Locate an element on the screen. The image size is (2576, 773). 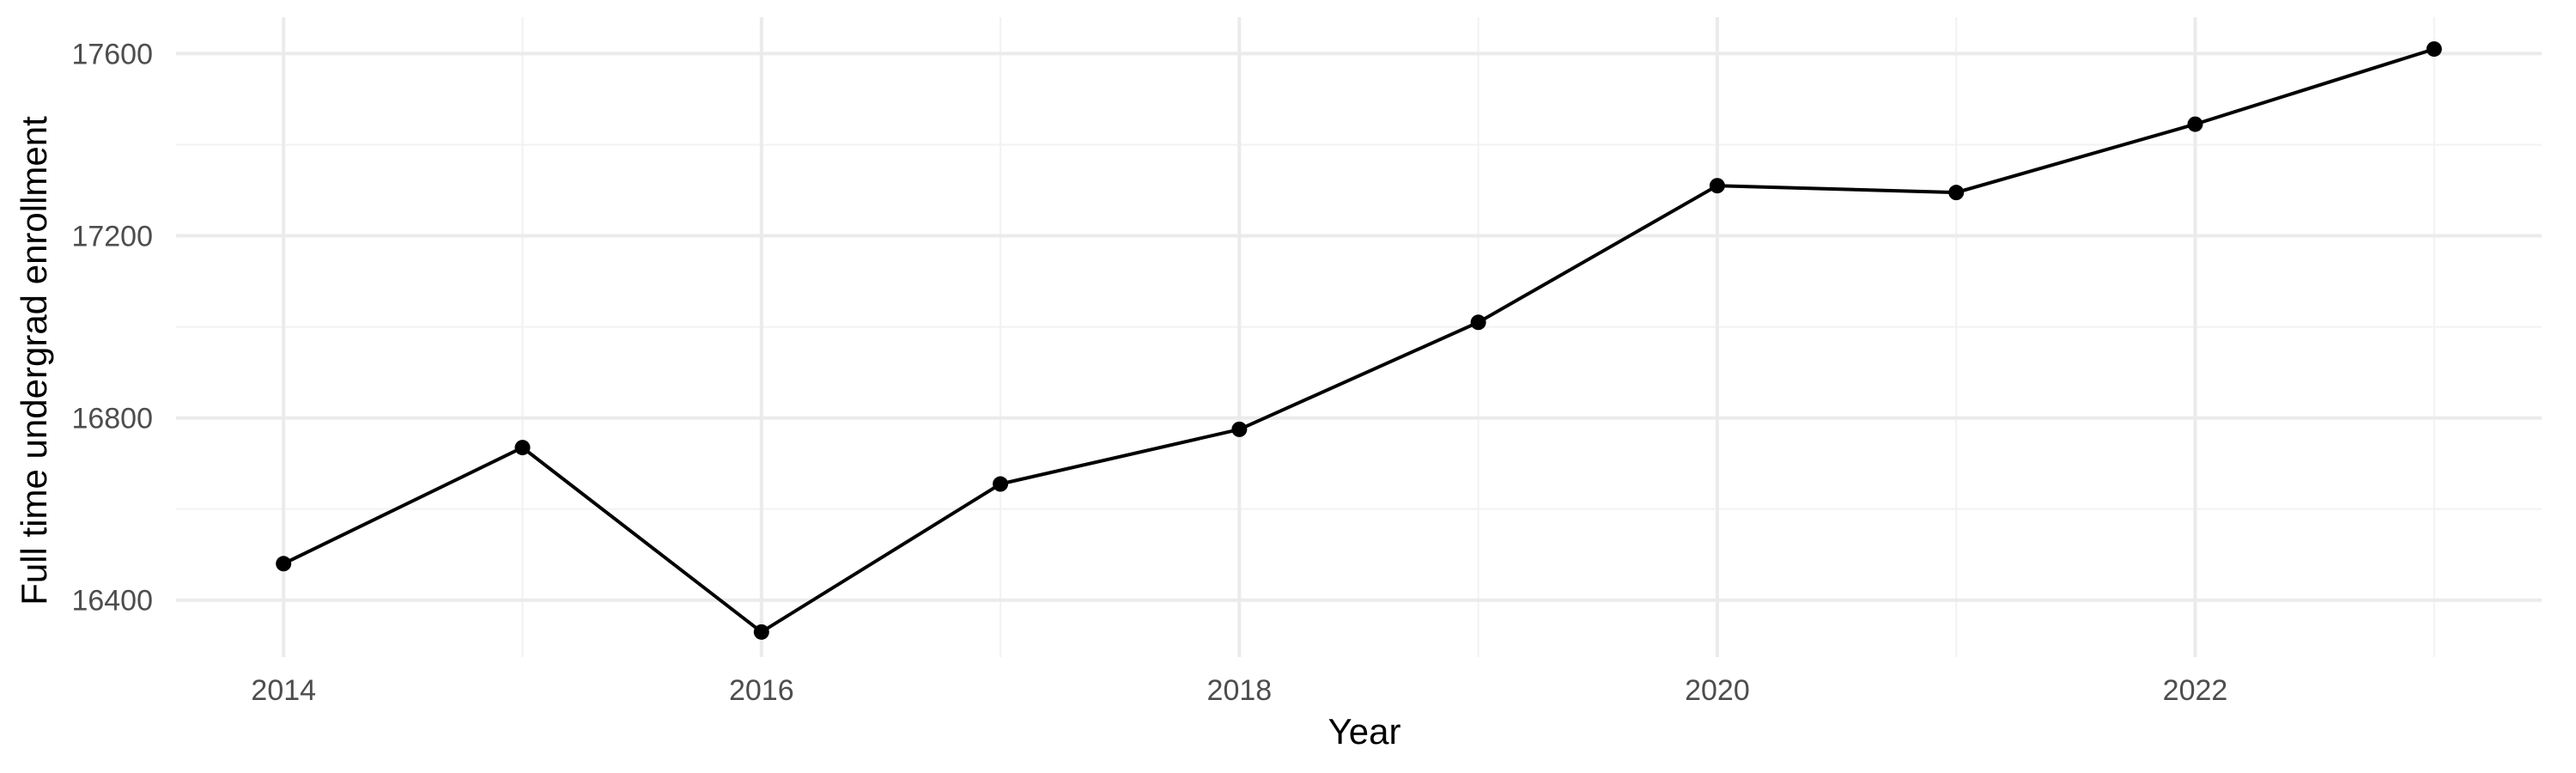
y-tick-label: 17200 is located at coordinates (112, 237).